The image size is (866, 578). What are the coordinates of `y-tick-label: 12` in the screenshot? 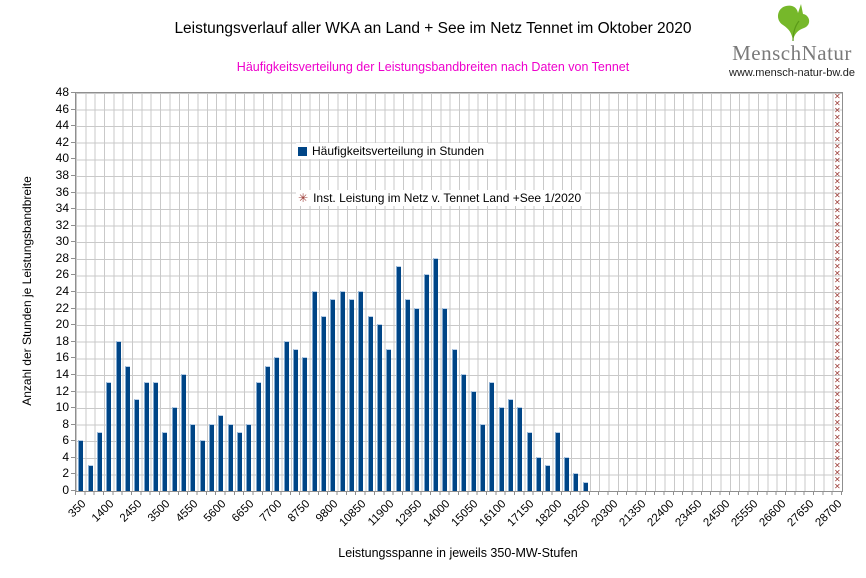 It's located at (62, 390).